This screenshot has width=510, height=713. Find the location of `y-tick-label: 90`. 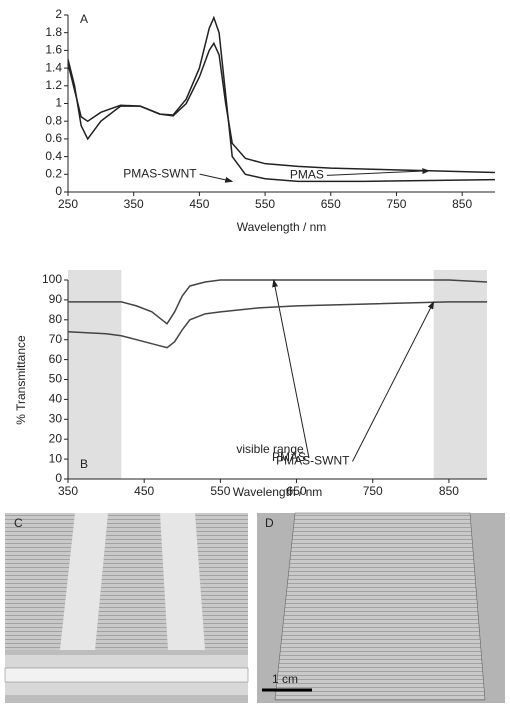

y-tick-label: 90 is located at coordinates (56, 299).